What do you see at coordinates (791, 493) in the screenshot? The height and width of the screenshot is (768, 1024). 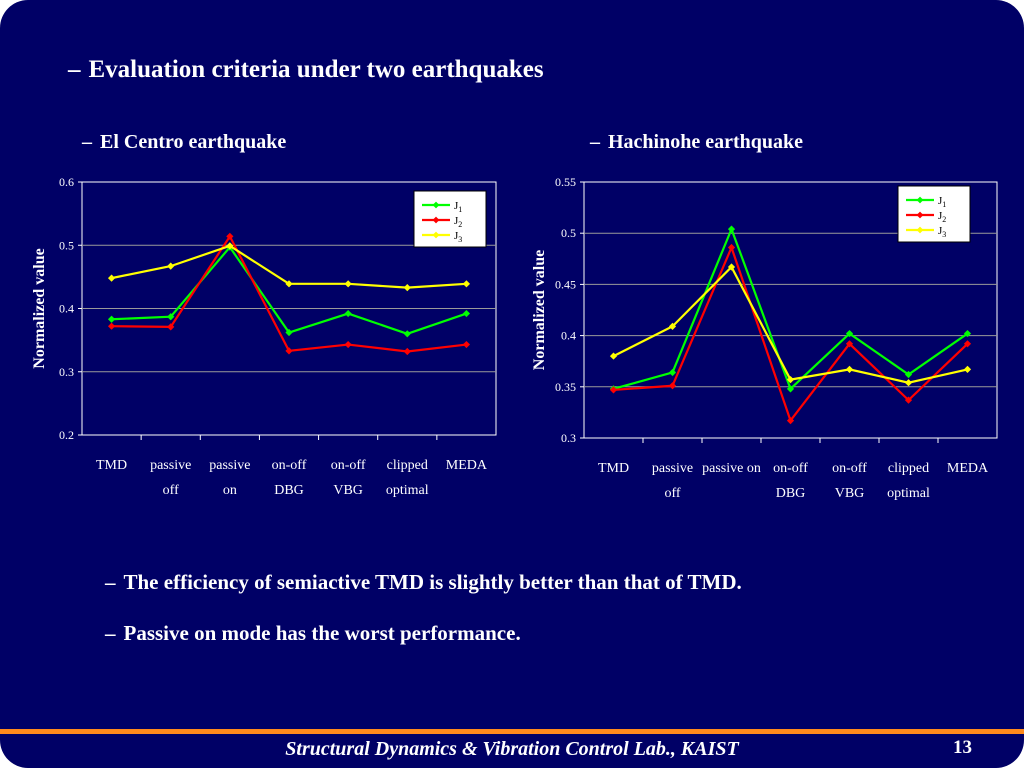 I see `x-category-label: DBG` at bounding box center [791, 493].